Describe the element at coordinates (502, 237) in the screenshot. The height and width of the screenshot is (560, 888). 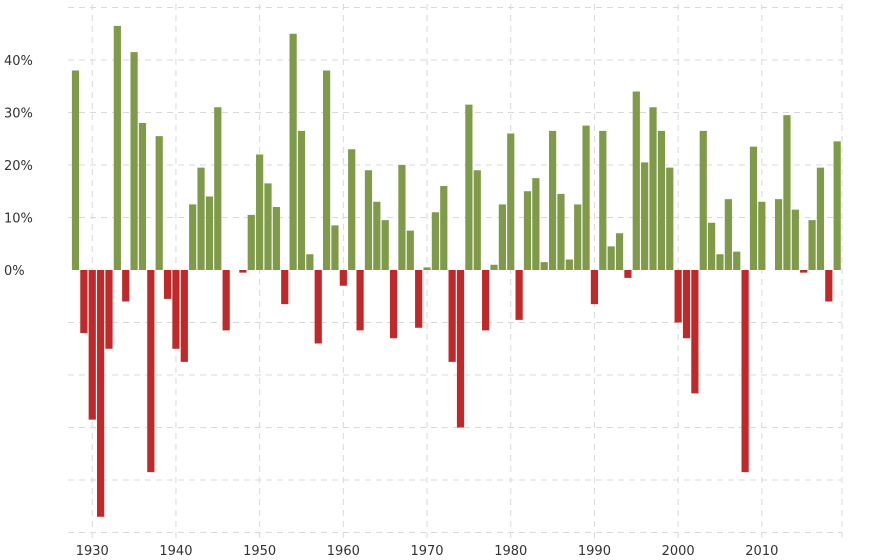
I see `bar-1979` at that location.